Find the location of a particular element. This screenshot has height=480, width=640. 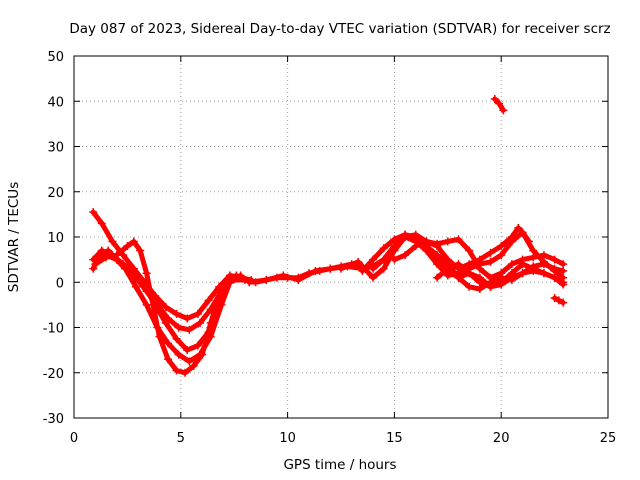

y-tick-label: 20 is located at coordinates (55, 193).